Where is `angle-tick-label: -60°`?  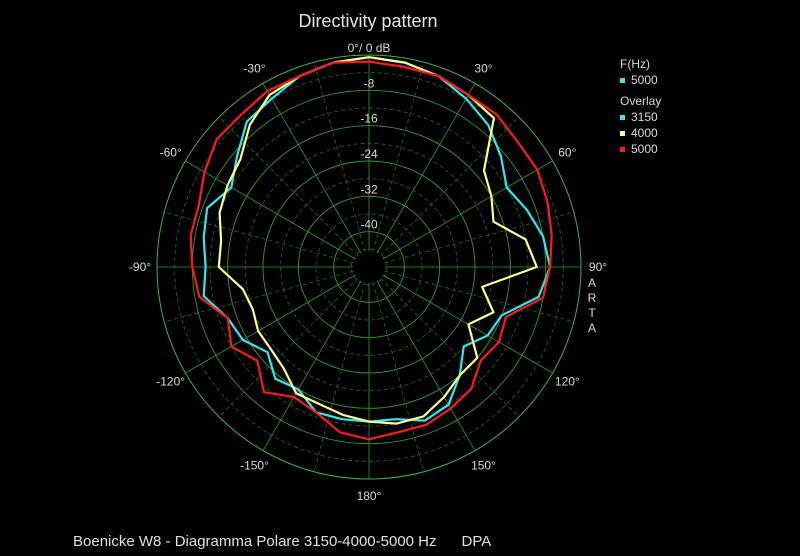 angle-tick-label: -60° is located at coordinates (171, 153).